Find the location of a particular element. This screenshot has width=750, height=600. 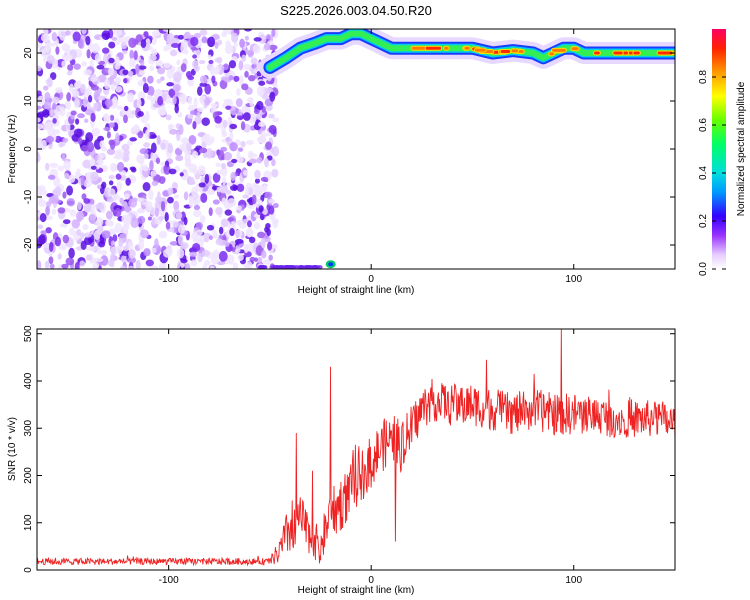

spectrogram-xtick-label: 0 is located at coordinates (371, 279).